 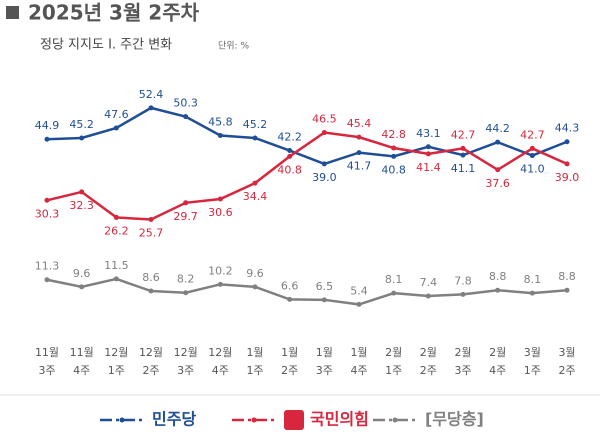 I want to click on data-label: 9.6, so click(x=82, y=273).